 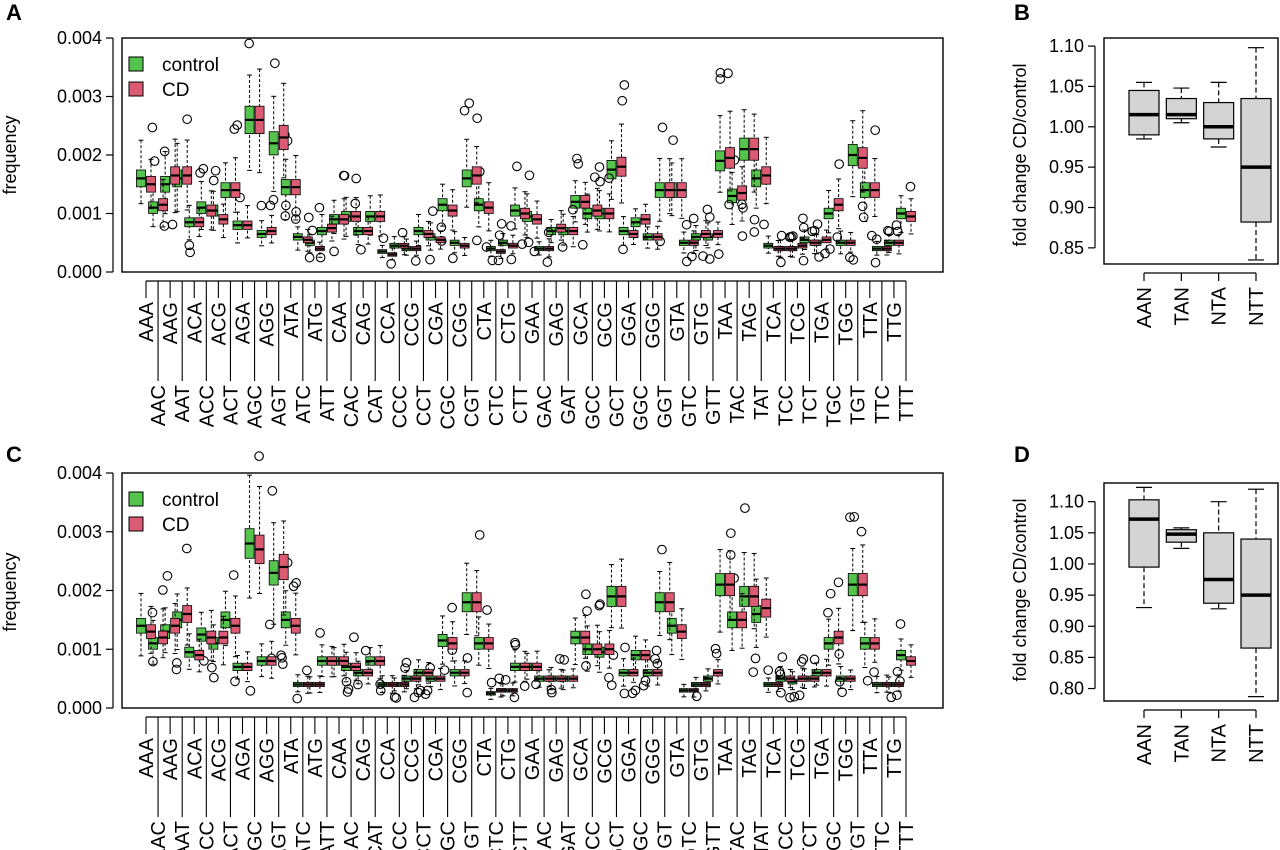 I want to click on box-CD-TCT, so click(x=813, y=240).